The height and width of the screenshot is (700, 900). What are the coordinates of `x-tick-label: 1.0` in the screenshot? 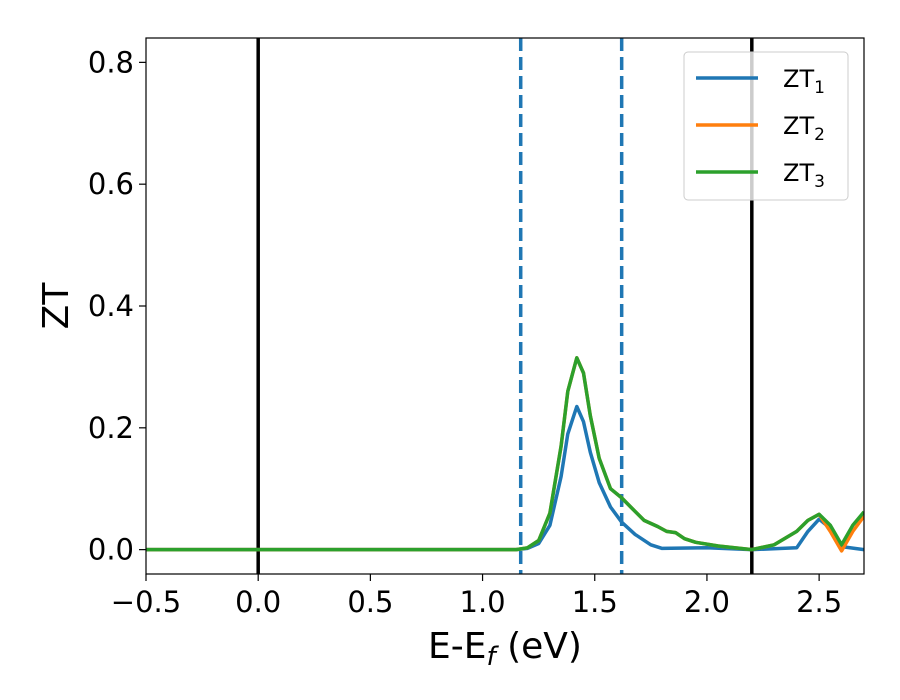 It's located at (483, 602).